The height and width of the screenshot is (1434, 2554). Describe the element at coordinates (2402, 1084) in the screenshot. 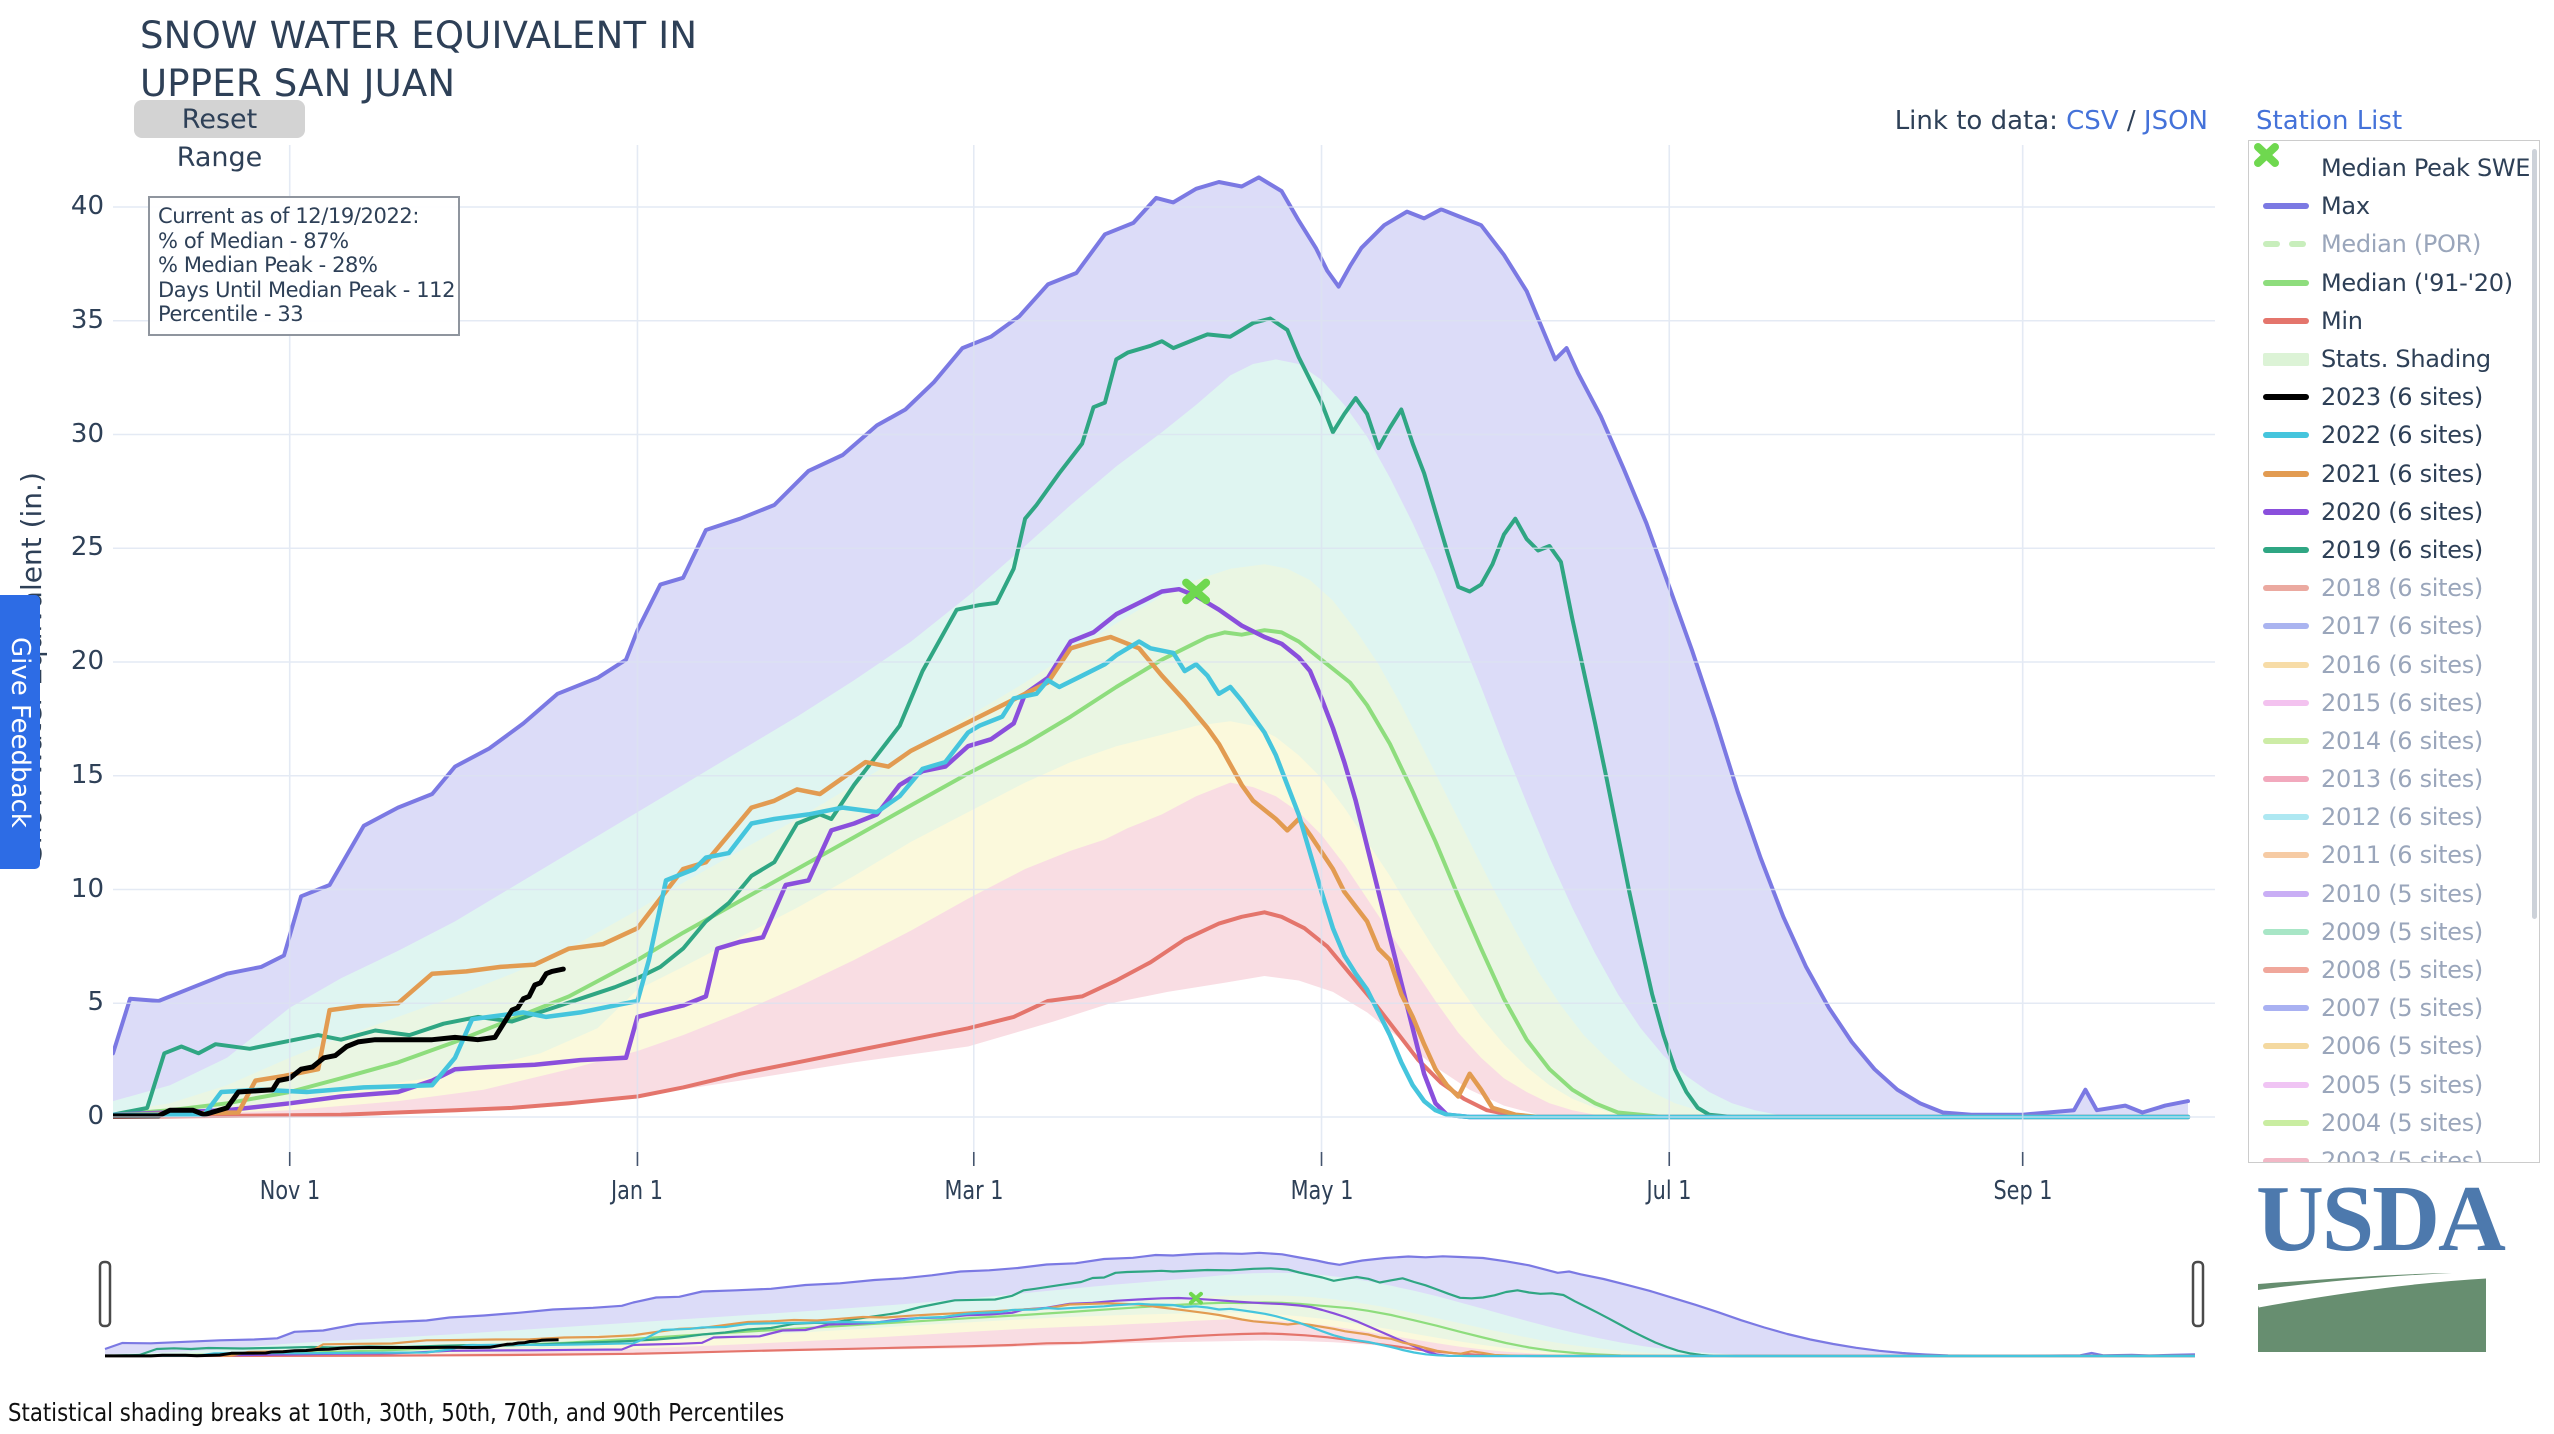

I see `legend-item-label: 2005 (5 sites)` at that location.